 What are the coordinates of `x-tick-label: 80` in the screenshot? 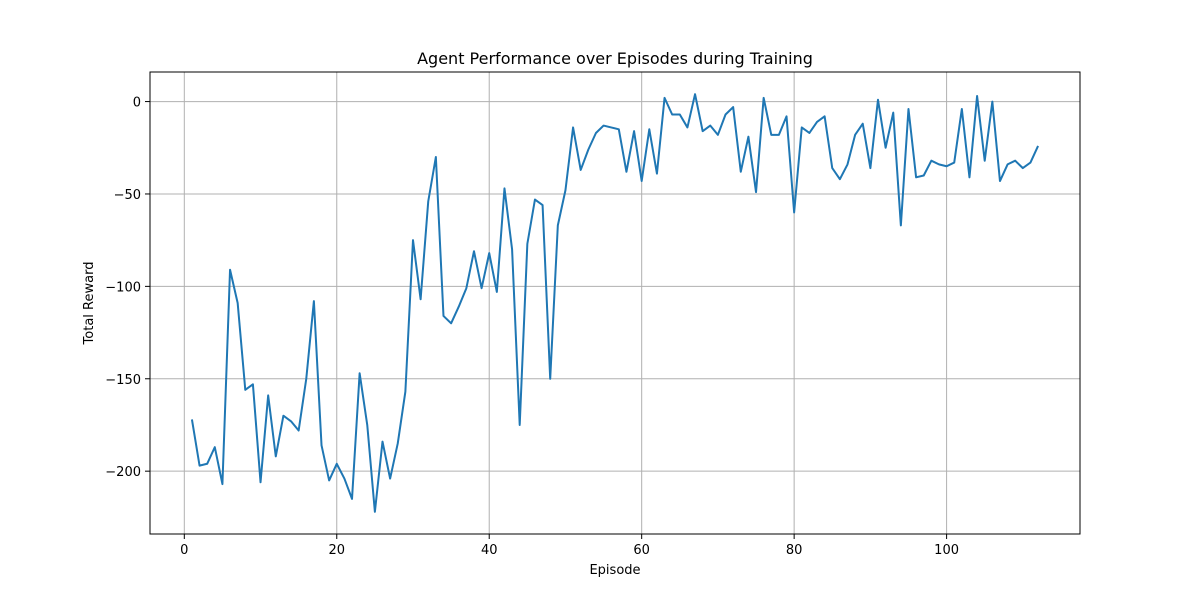 It's located at (794, 550).